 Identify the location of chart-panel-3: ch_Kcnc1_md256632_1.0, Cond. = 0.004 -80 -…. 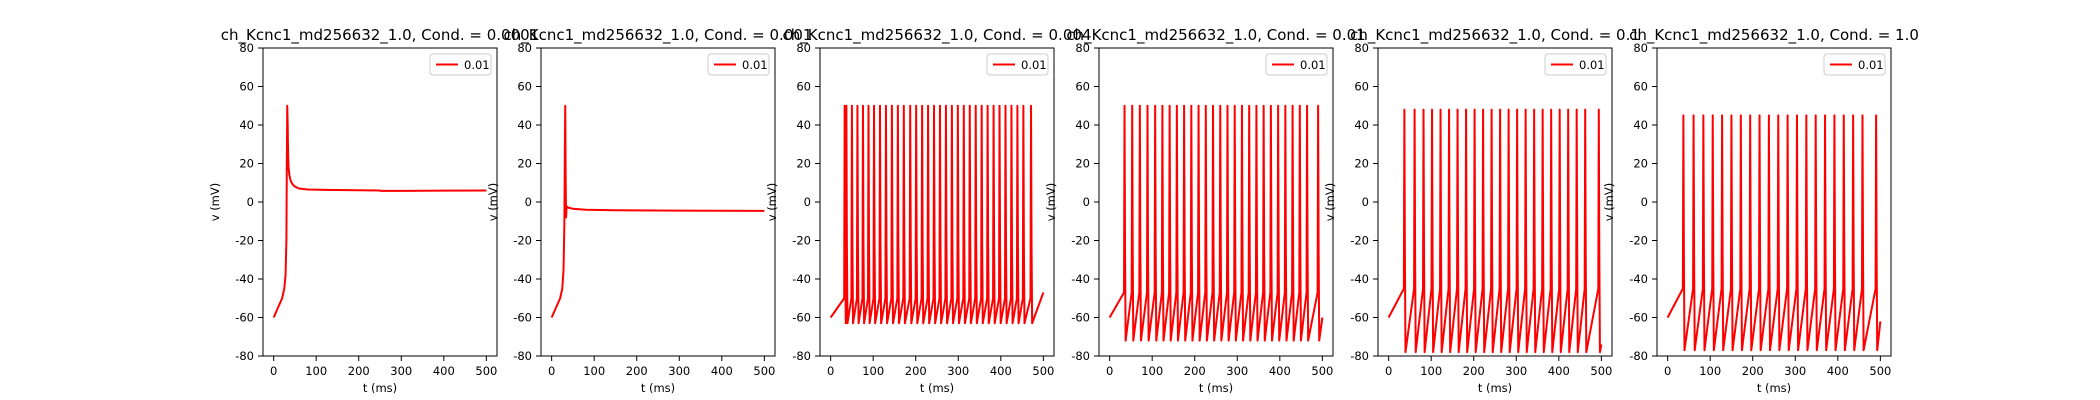
(928, 210).